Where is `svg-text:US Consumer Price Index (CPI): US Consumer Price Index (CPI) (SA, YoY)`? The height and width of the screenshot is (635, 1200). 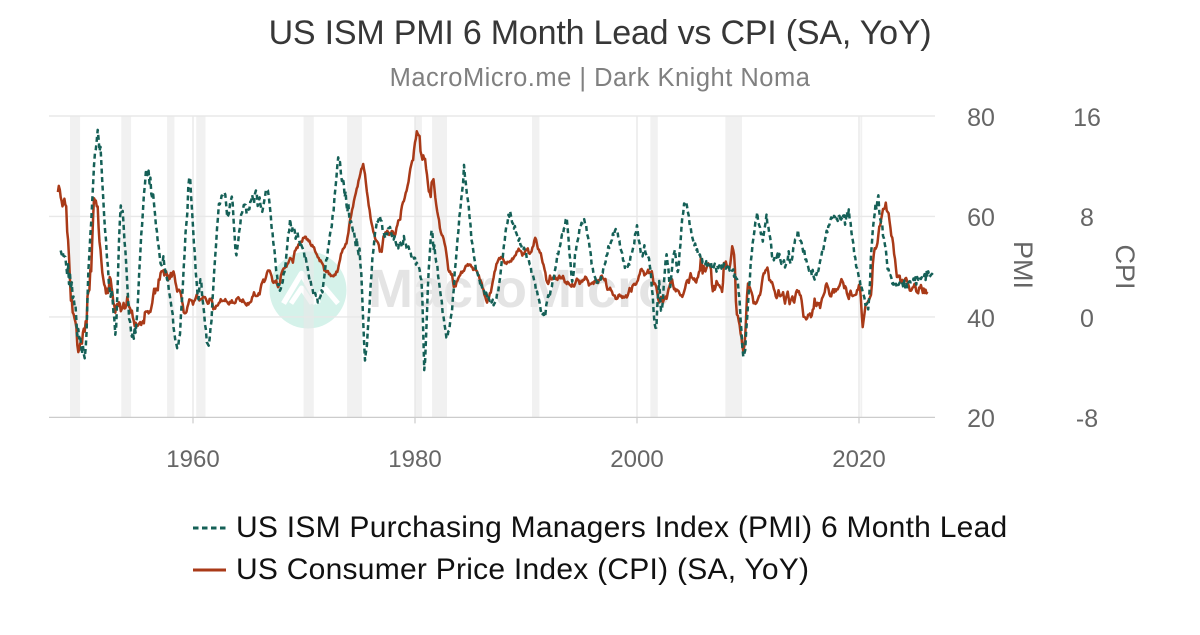
svg-text:US Consumer Price Index (CPI): US Consumer Price Index (CPI) (SA, YoY) is located at coordinates (522, 569).